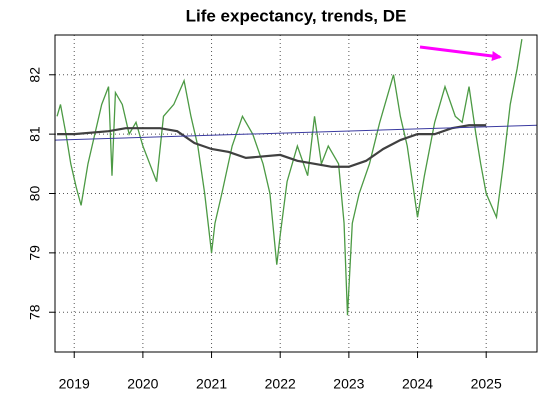 This screenshot has width=554, height=403. What do you see at coordinates (417, 384) in the screenshot?
I see `x-tick-label: 2024` at bounding box center [417, 384].